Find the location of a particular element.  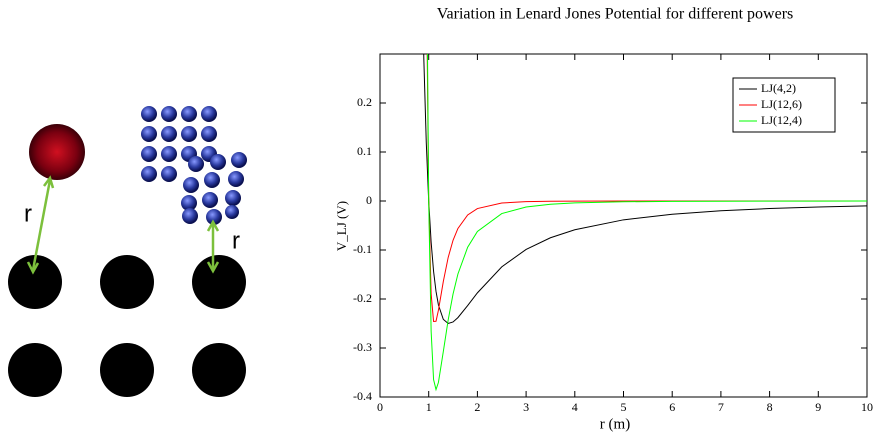

x-tick-label: 7 is located at coordinates (721, 407).